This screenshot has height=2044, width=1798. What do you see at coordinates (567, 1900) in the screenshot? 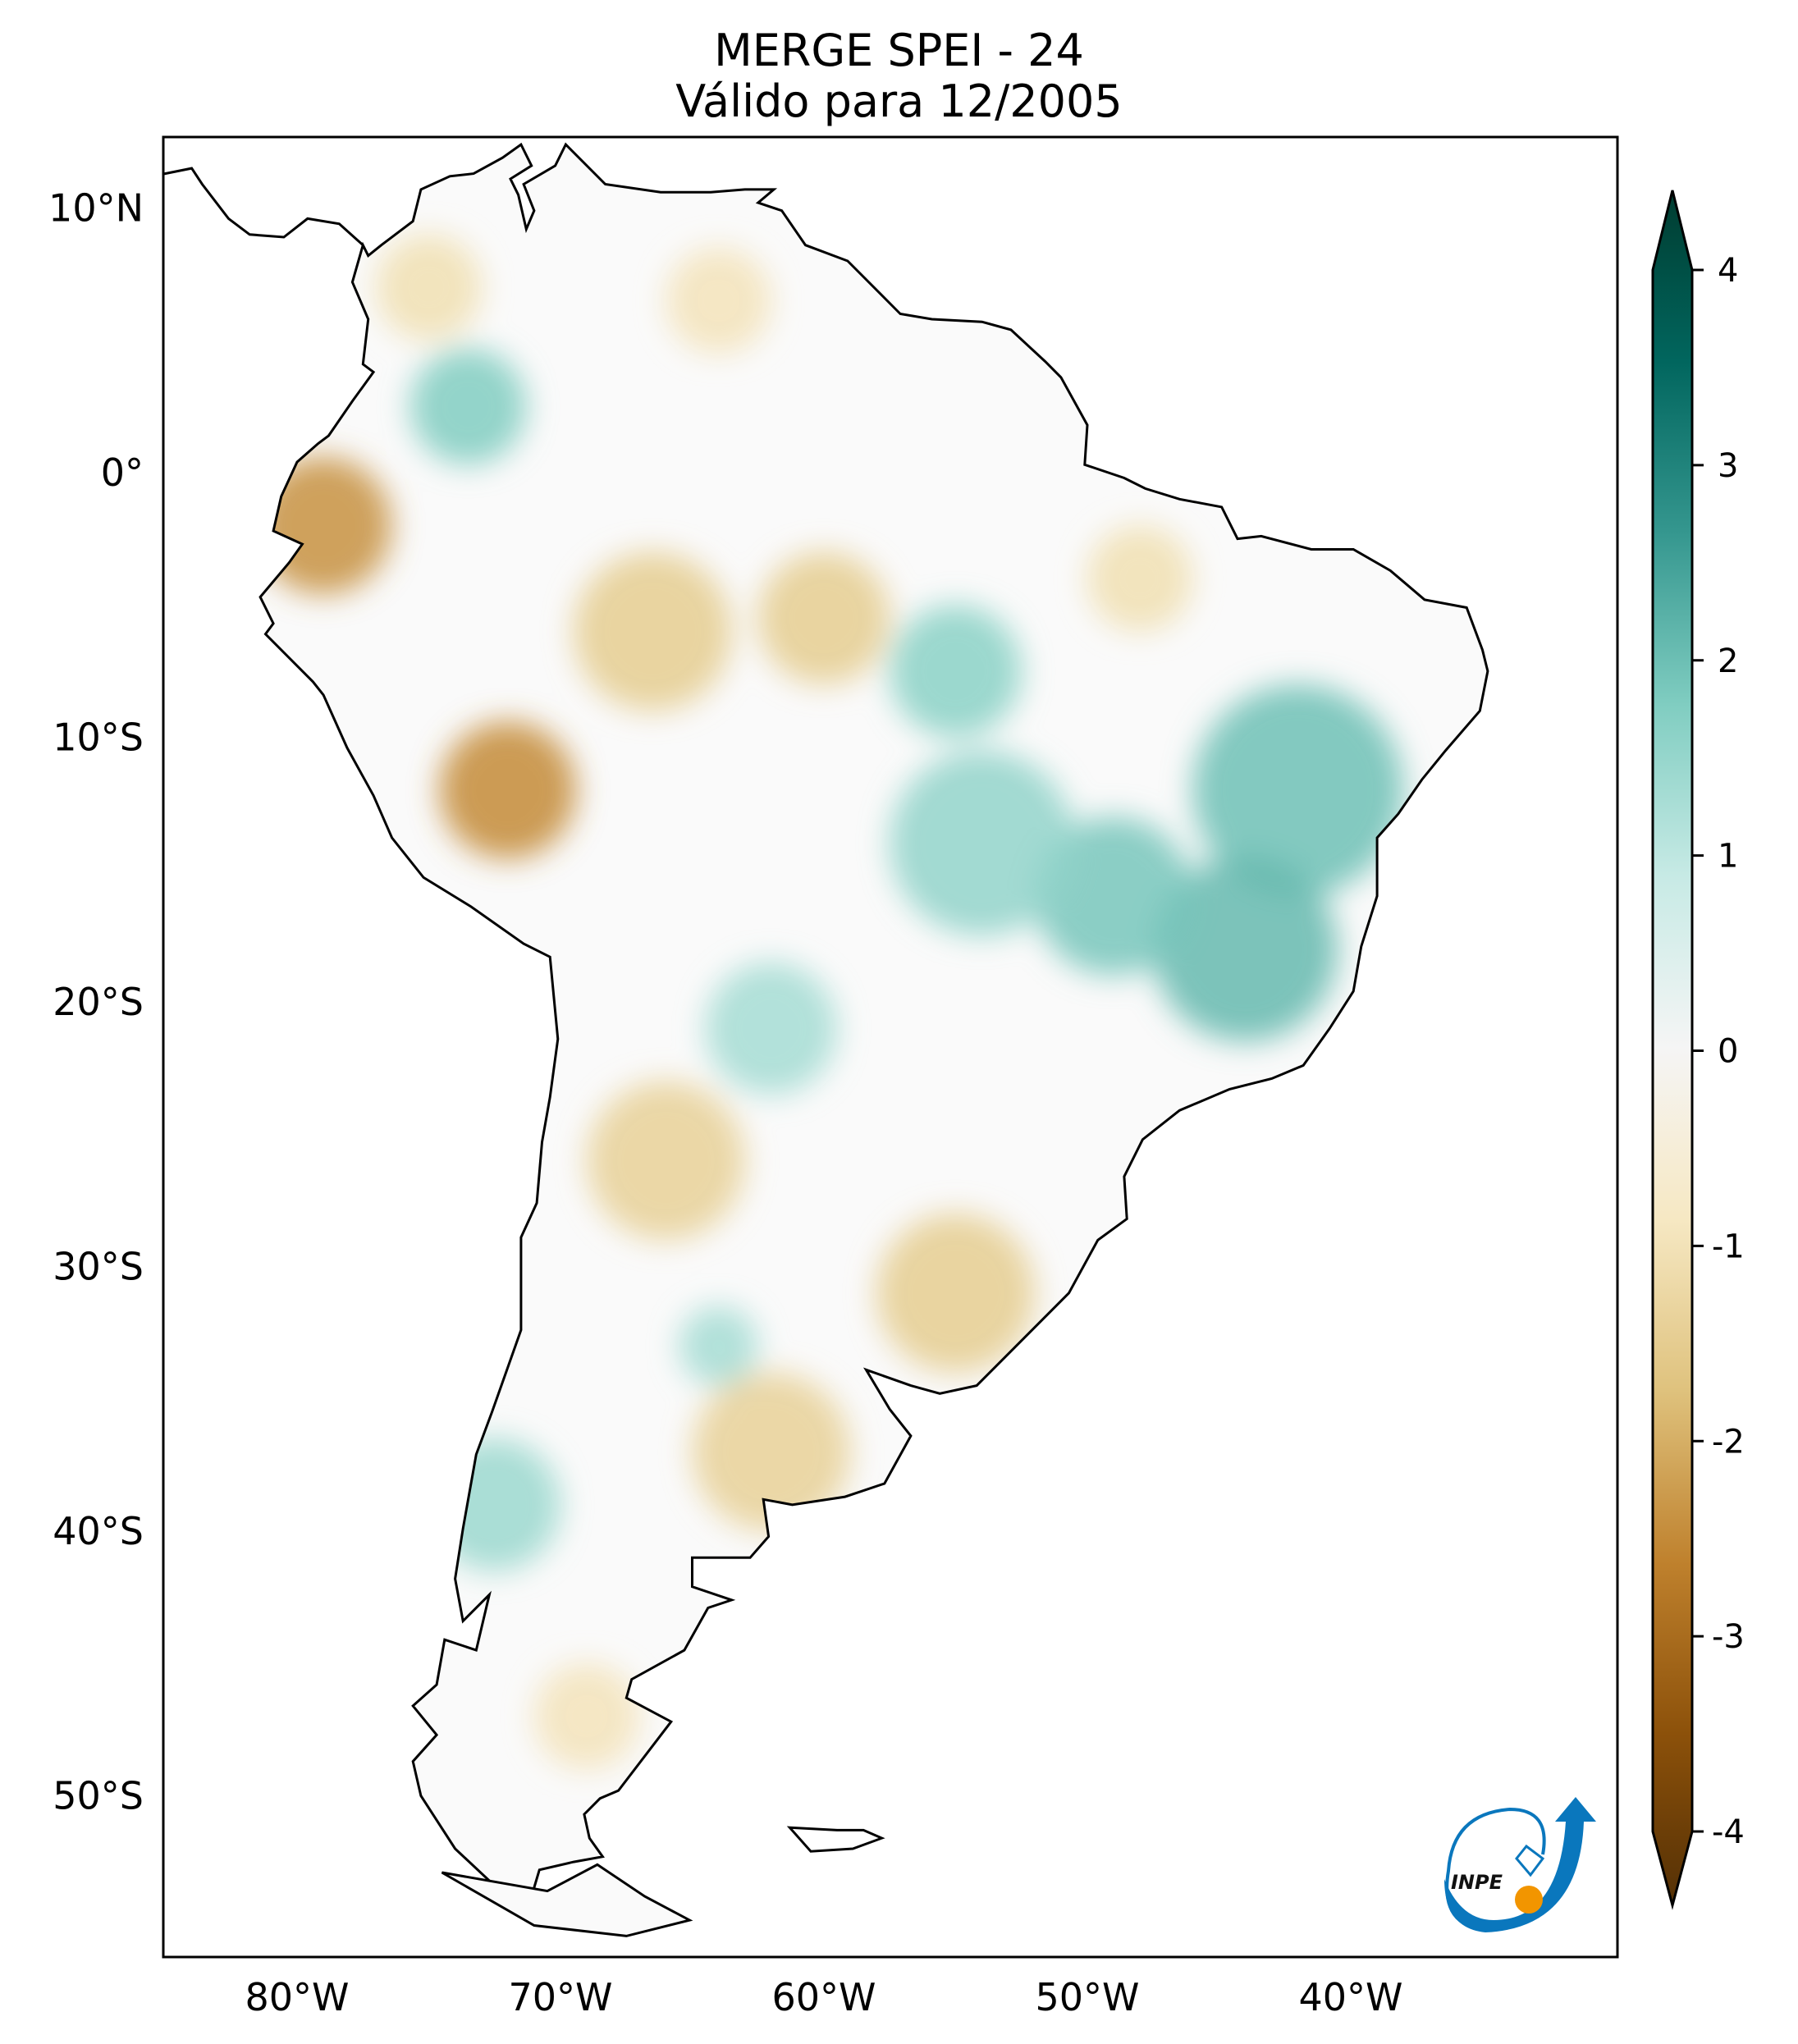
I see `tierra-del-fuego` at bounding box center [567, 1900].